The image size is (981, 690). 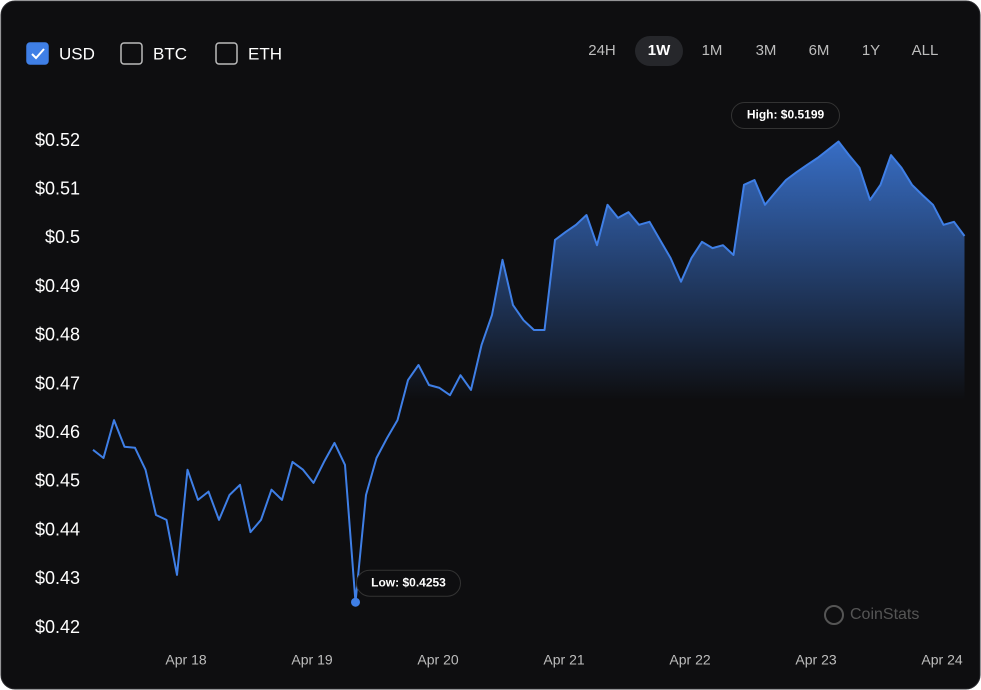 I want to click on currency-label: BTC, so click(x=170, y=53).